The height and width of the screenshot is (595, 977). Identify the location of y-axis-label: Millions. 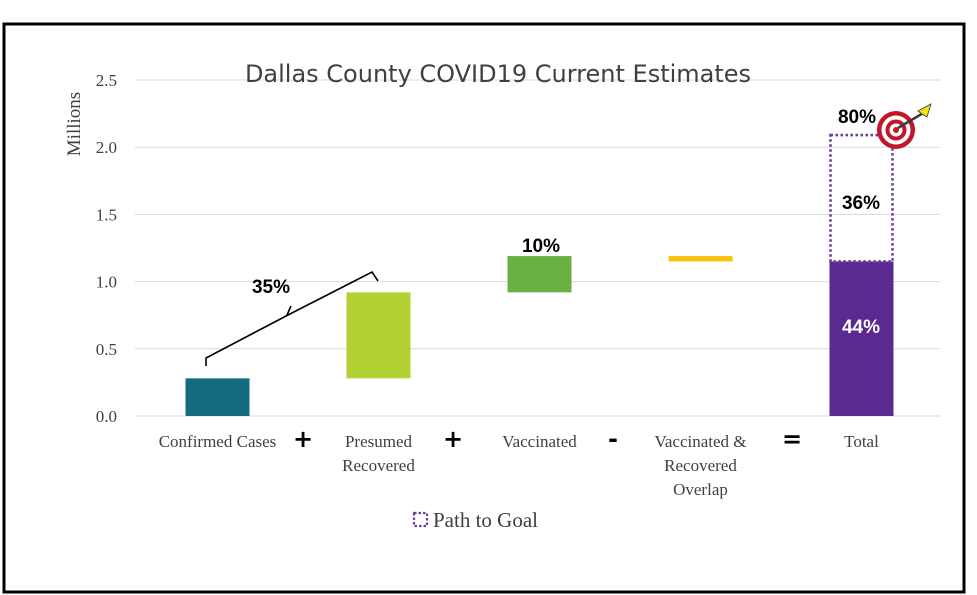
(74, 124).